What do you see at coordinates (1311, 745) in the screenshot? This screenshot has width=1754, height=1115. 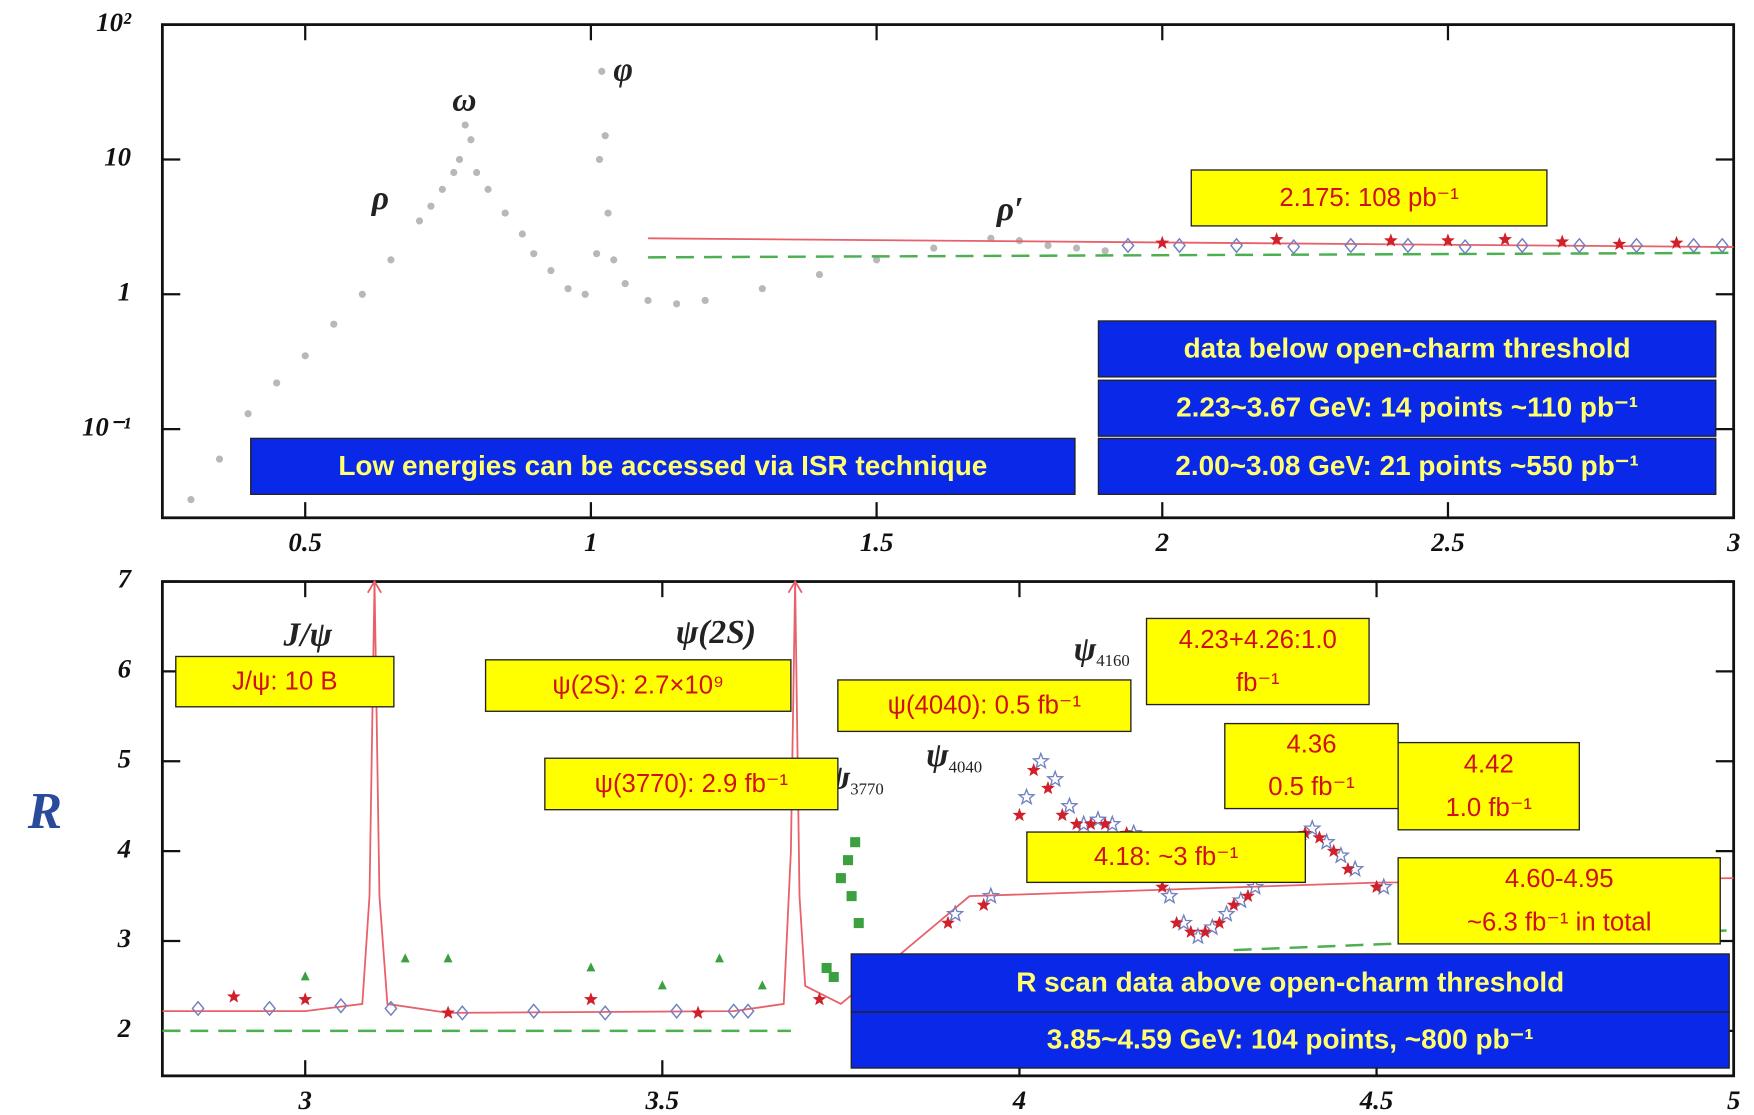 I see `annotation-text: 4.36` at bounding box center [1311, 745].